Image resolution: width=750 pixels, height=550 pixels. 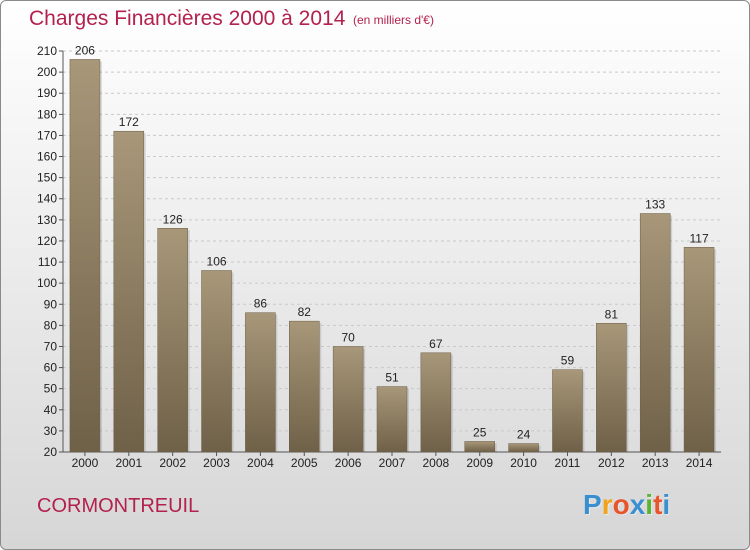 What do you see at coordinates (392, 419) in the screenshot?
I see `bar-2007` at bounding box center [392, 419].